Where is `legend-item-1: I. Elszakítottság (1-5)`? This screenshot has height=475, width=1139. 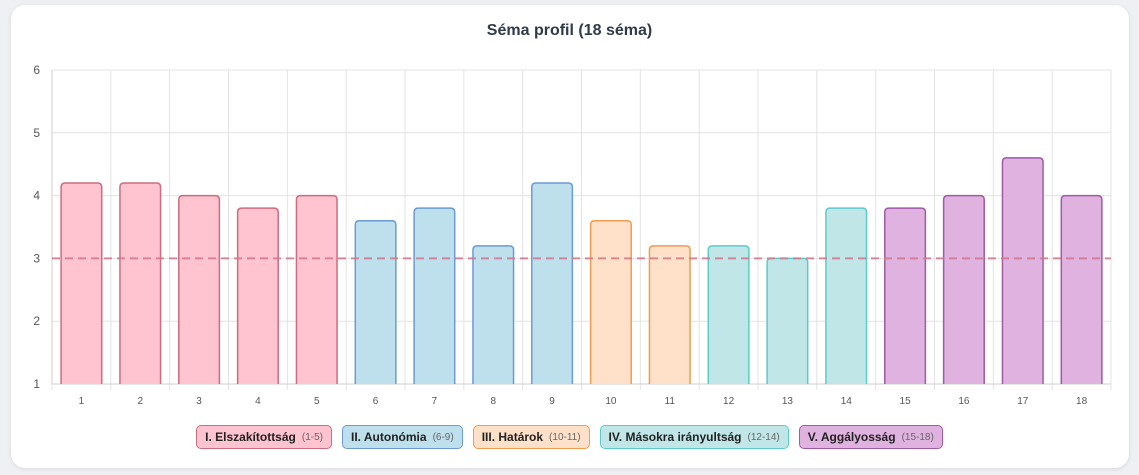 legend-item-1: I. Elszakítottság (1-5) is located at coordinates (264, 437).